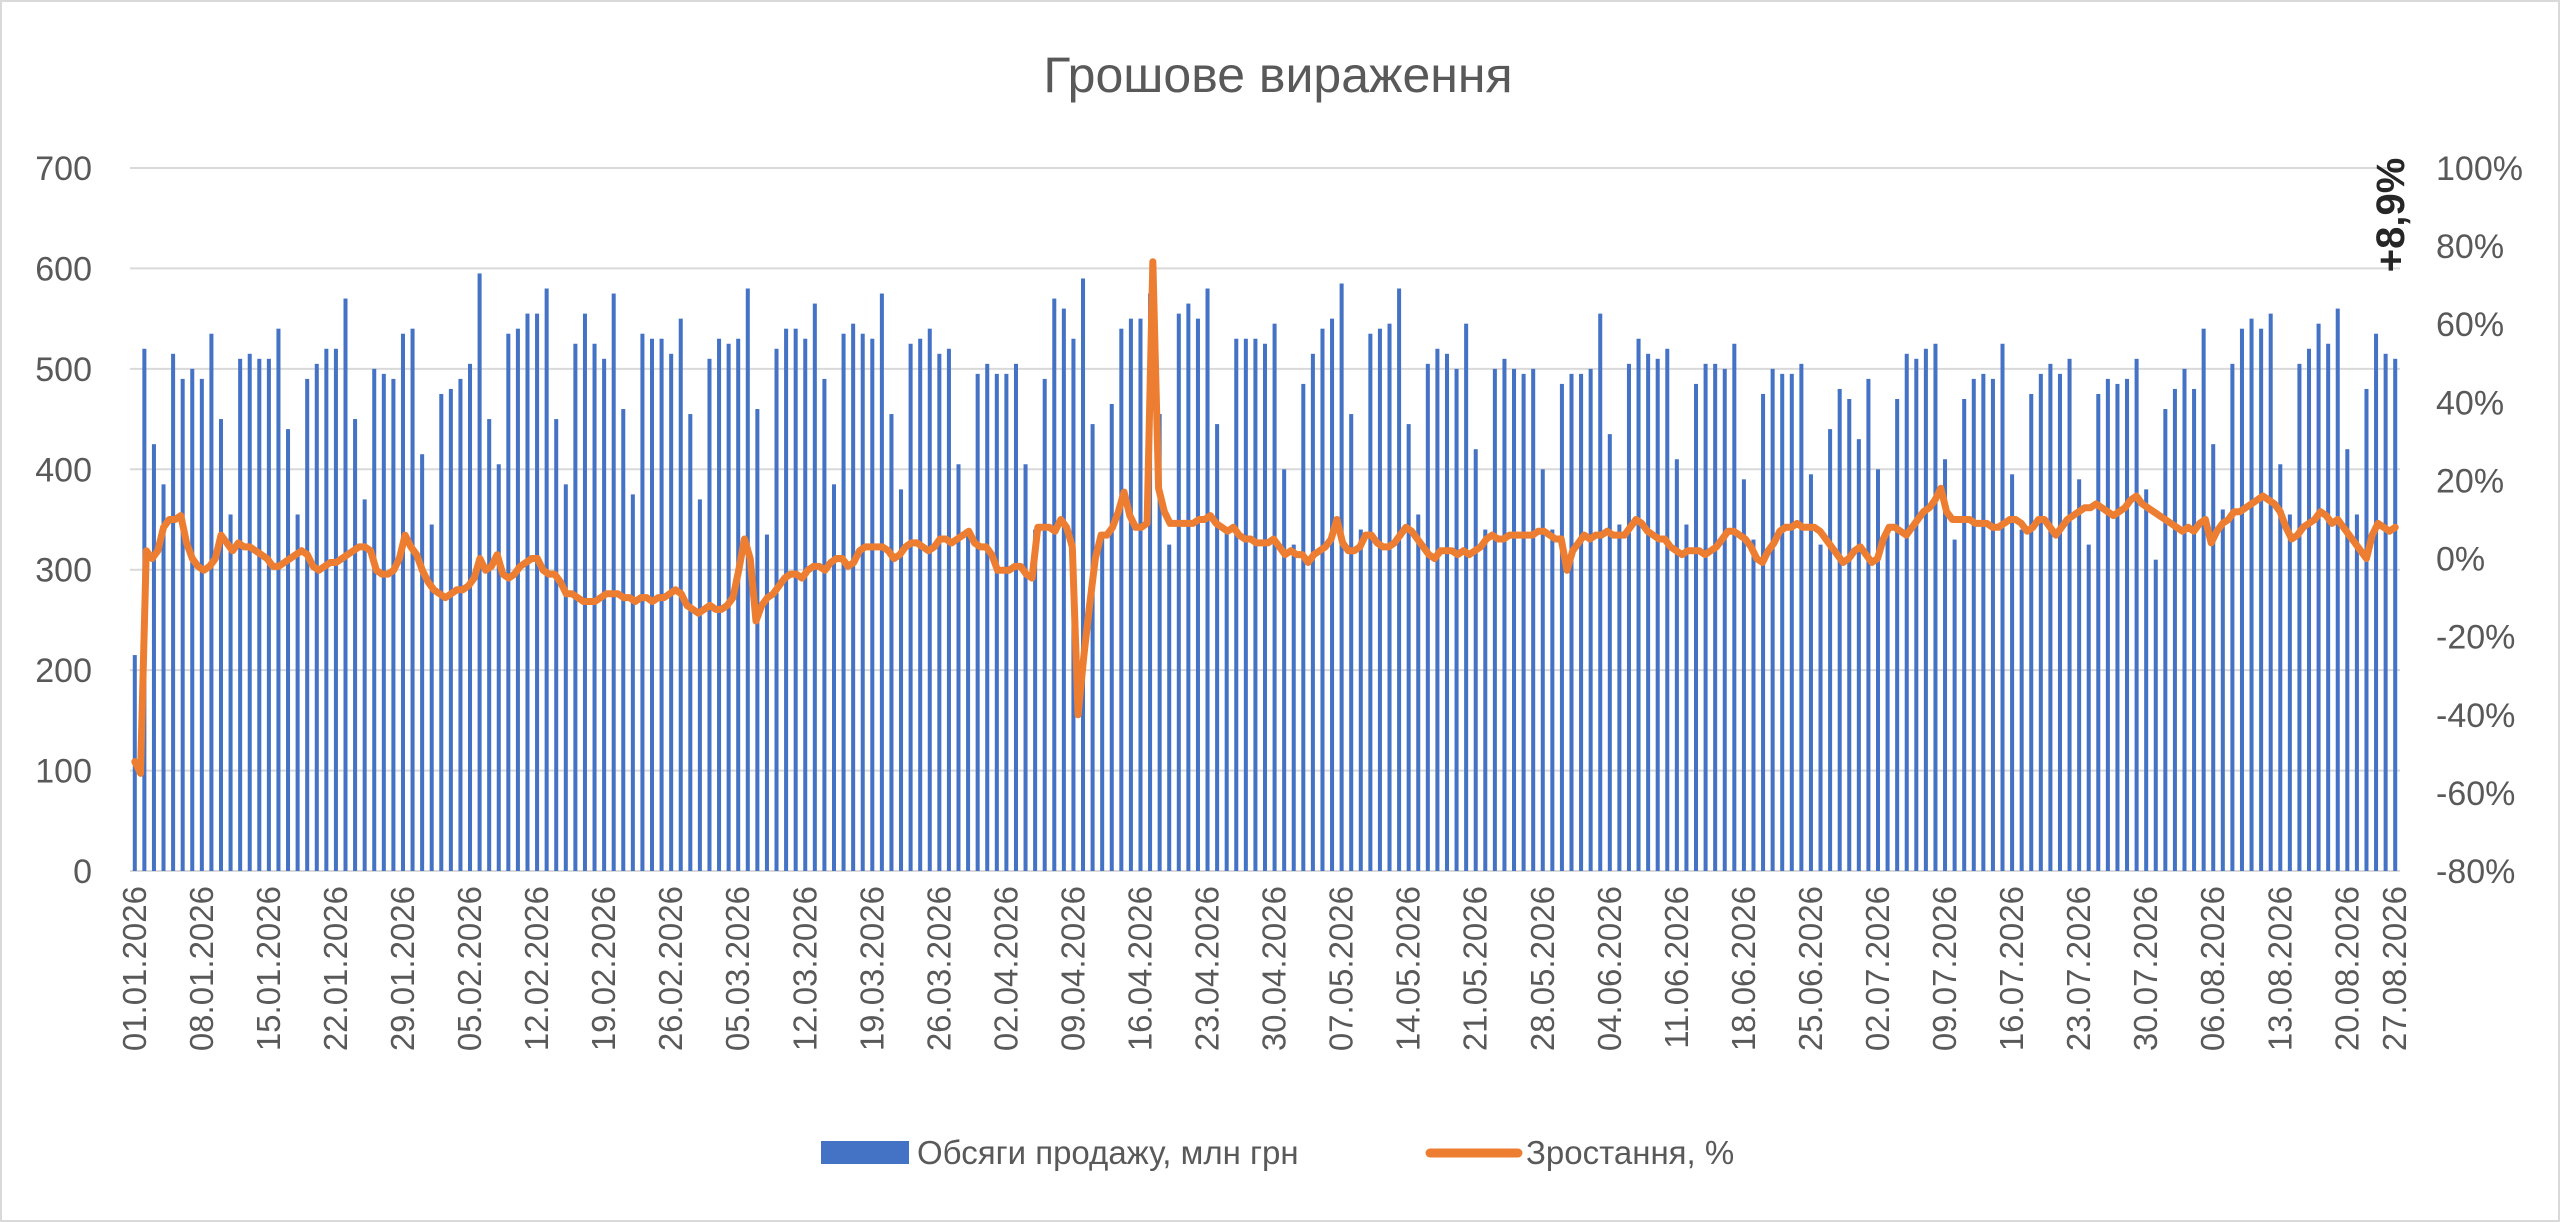 The width and height of the screenshot is (2560, 1222). Describe the element at coordinates (335, 968) in the screenshot. I see `x-tick-label: 22.01.2026` at that location.